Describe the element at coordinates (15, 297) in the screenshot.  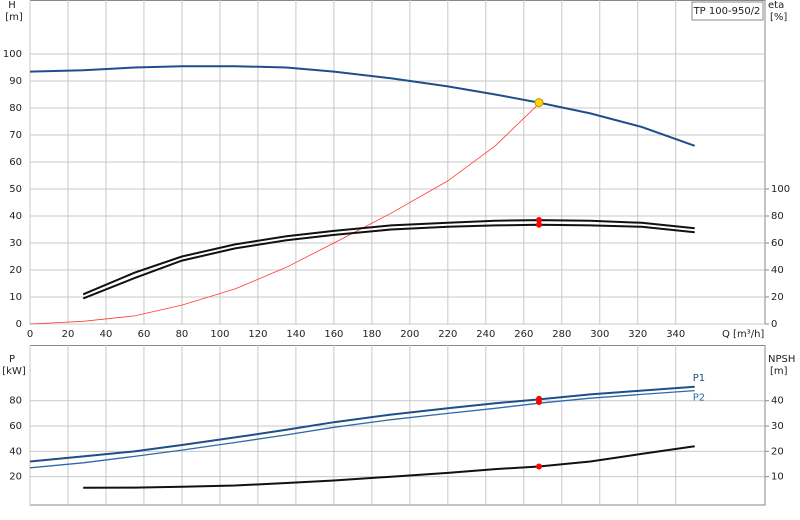
I see `y-tick-label: 10` at that location.